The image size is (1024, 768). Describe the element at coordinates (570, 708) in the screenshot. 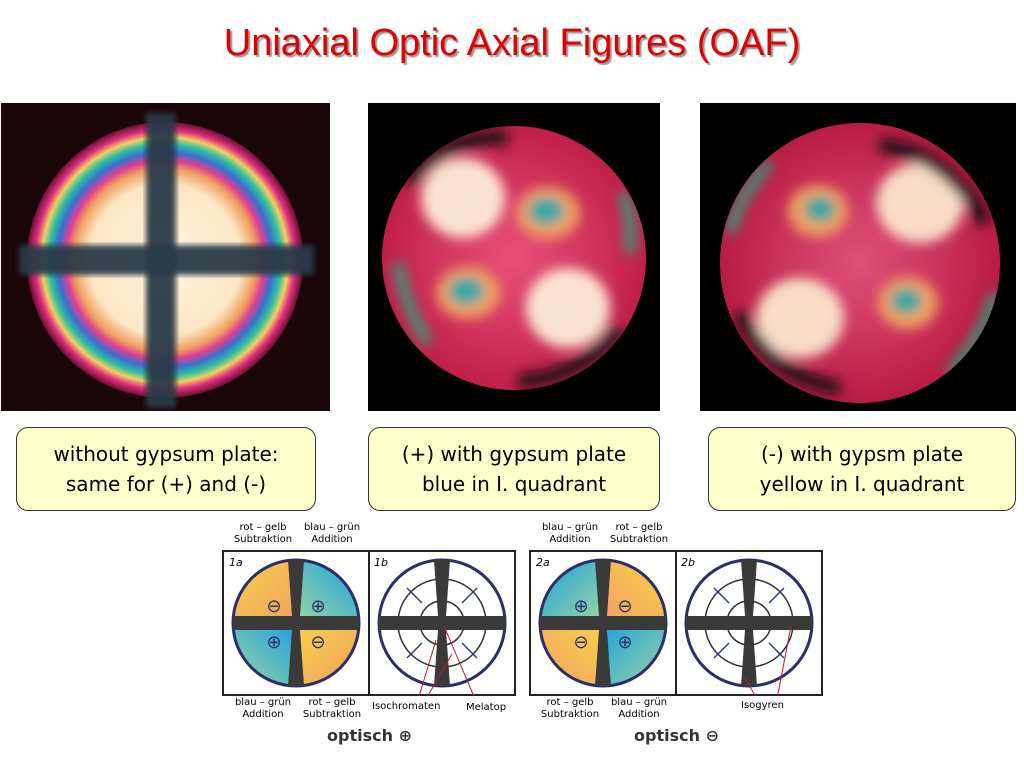

I see `quadrant-label-bottom-left: rot – gelb Subtraktion` at that location.